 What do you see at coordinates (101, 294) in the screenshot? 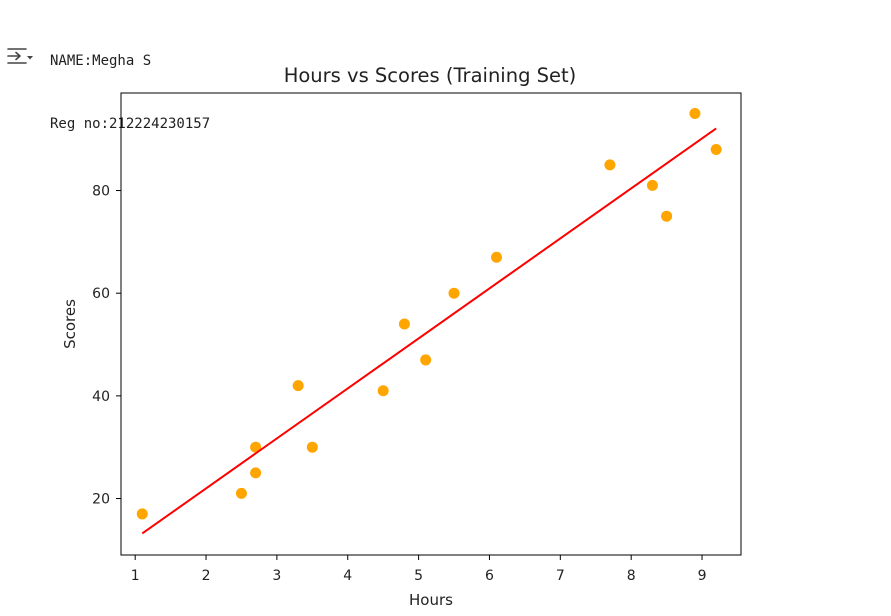
I see `y-tick-label: 60` at bounding box center [101, 294].